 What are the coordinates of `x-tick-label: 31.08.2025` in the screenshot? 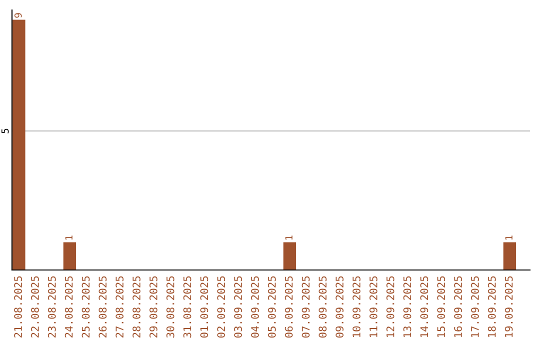 It's located at (187, 307).